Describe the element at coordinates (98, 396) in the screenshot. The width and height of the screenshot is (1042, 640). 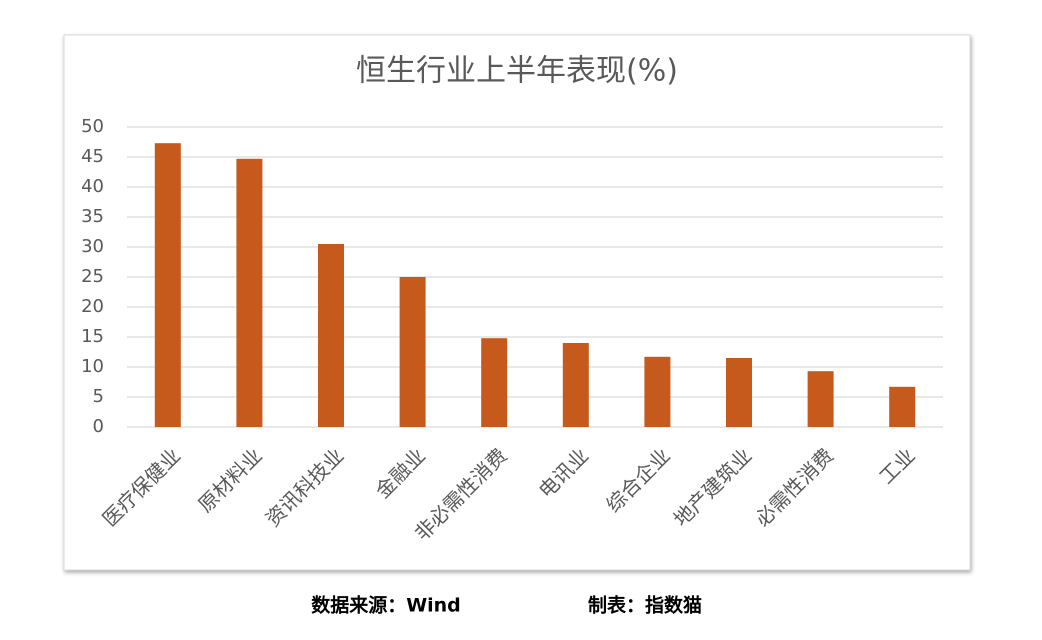
I see `y-tick-label: 5` at that location.